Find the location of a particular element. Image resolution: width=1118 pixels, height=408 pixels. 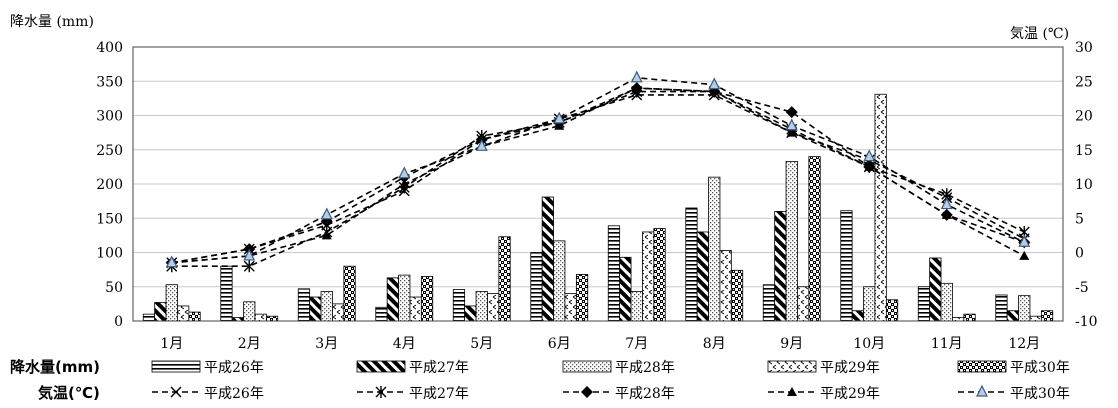

point-平成28年 is located at coordinates (791, 112).